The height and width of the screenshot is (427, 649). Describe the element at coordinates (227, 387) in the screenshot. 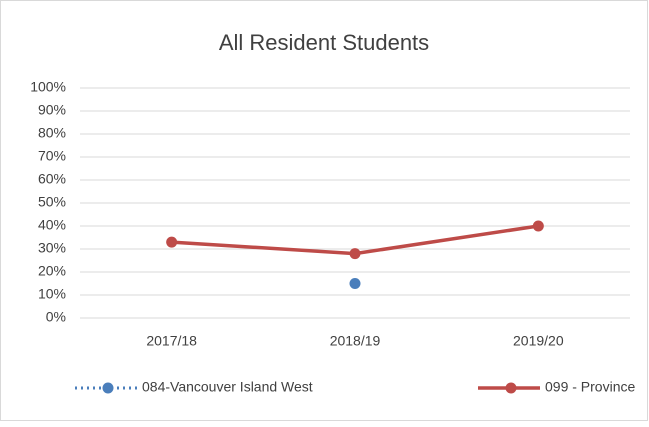

I see `legend-label: 084-Vancouver Island West` at that location.